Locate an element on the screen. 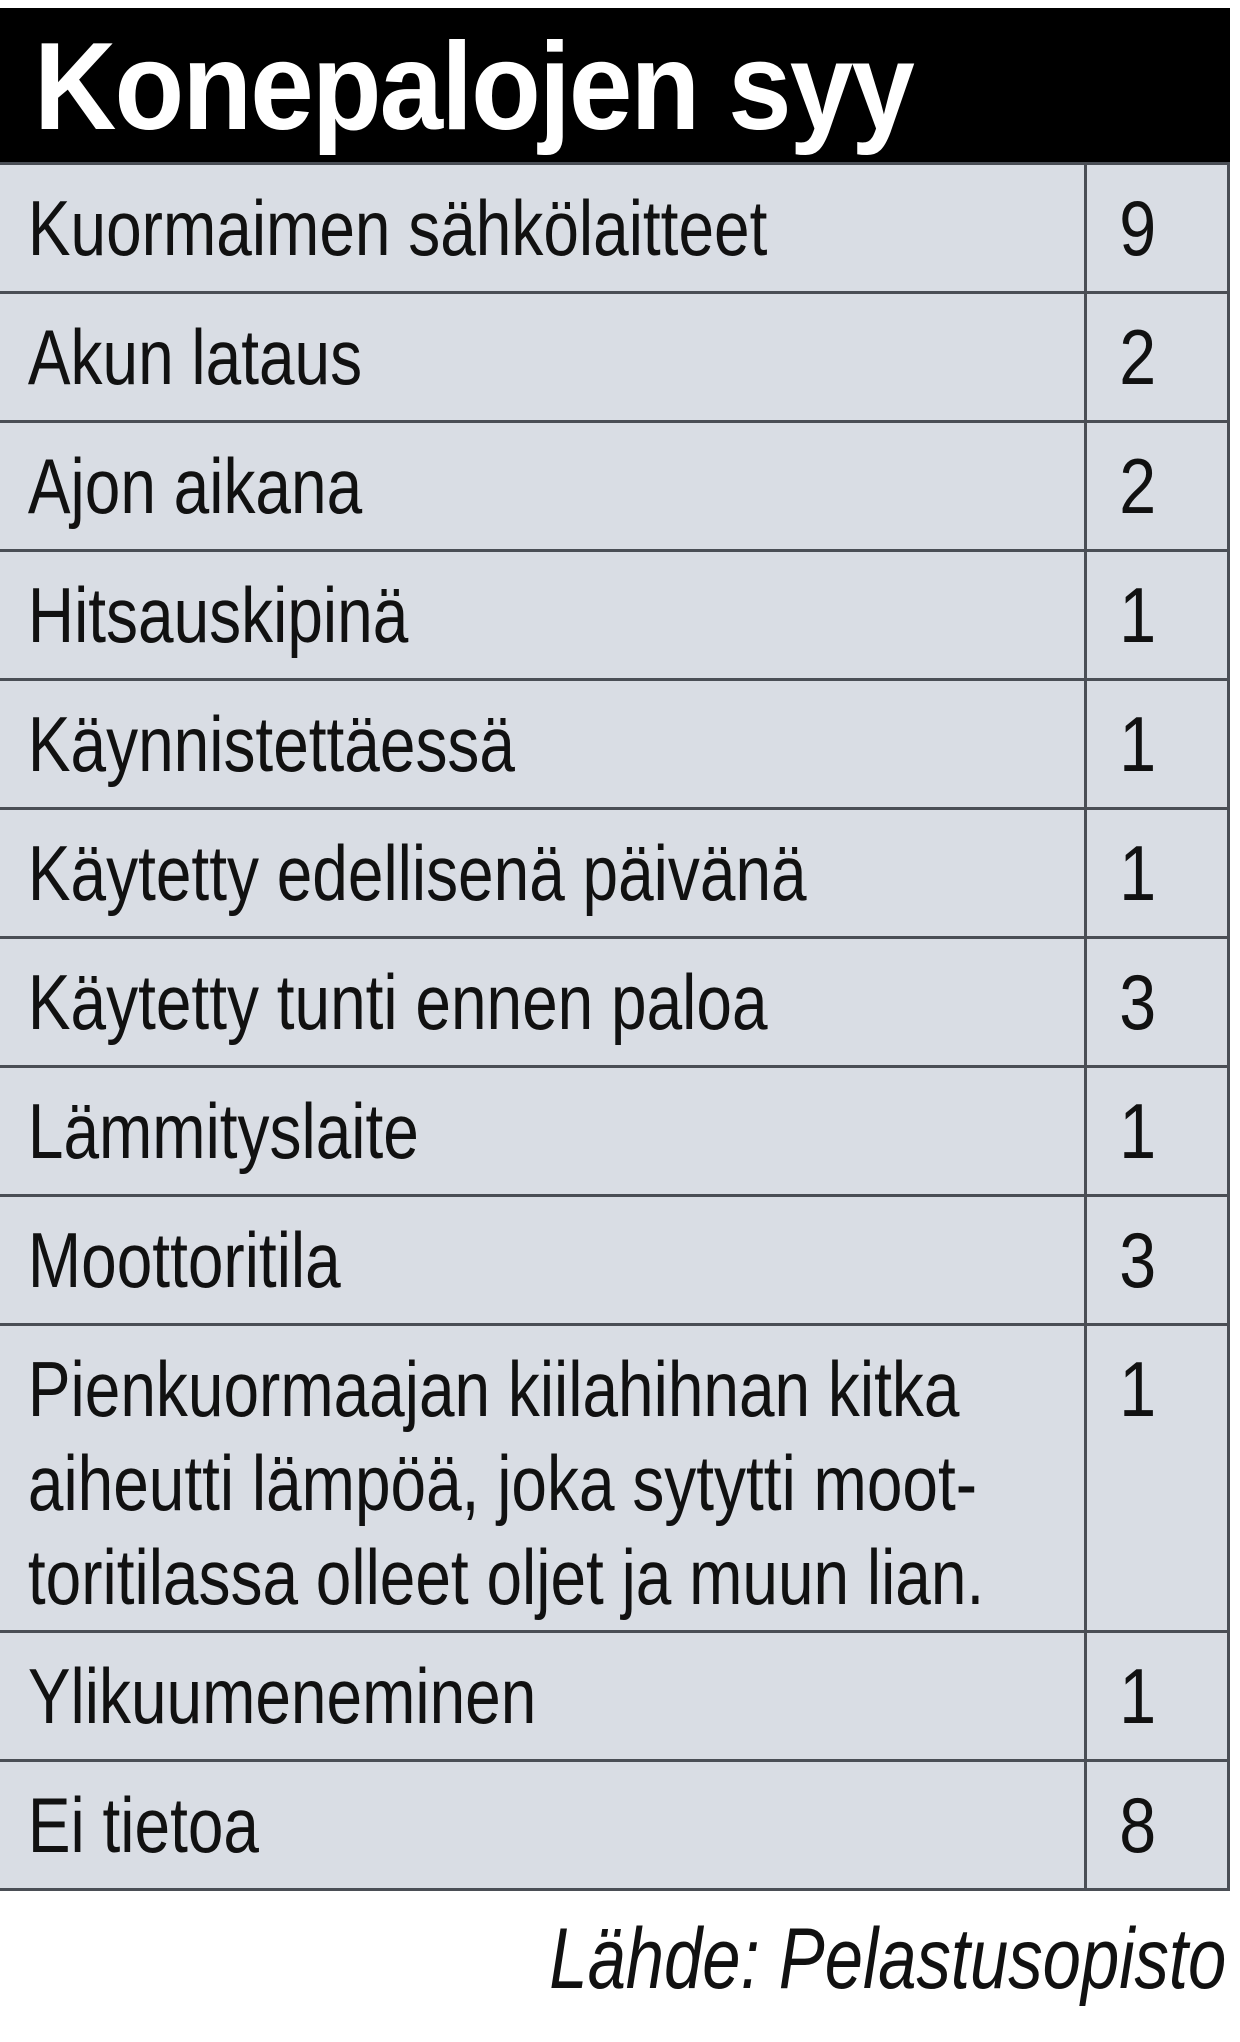  table-header: Konepalojen syy is located at coordinates (615, 85).